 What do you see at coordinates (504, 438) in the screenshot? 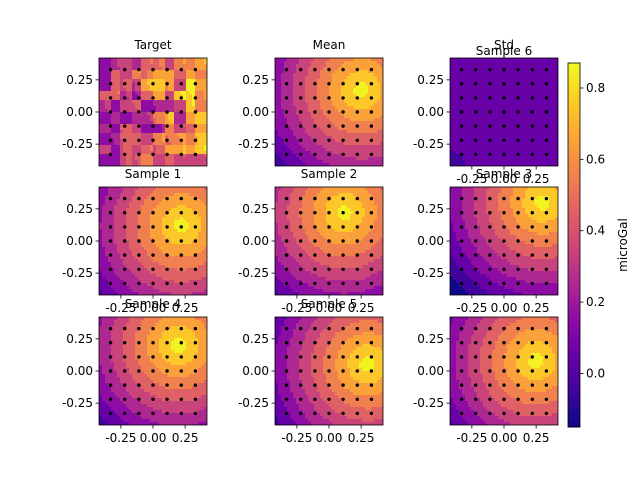
I see `x-tick-label: 0.00` at bounding box center [504, 438].